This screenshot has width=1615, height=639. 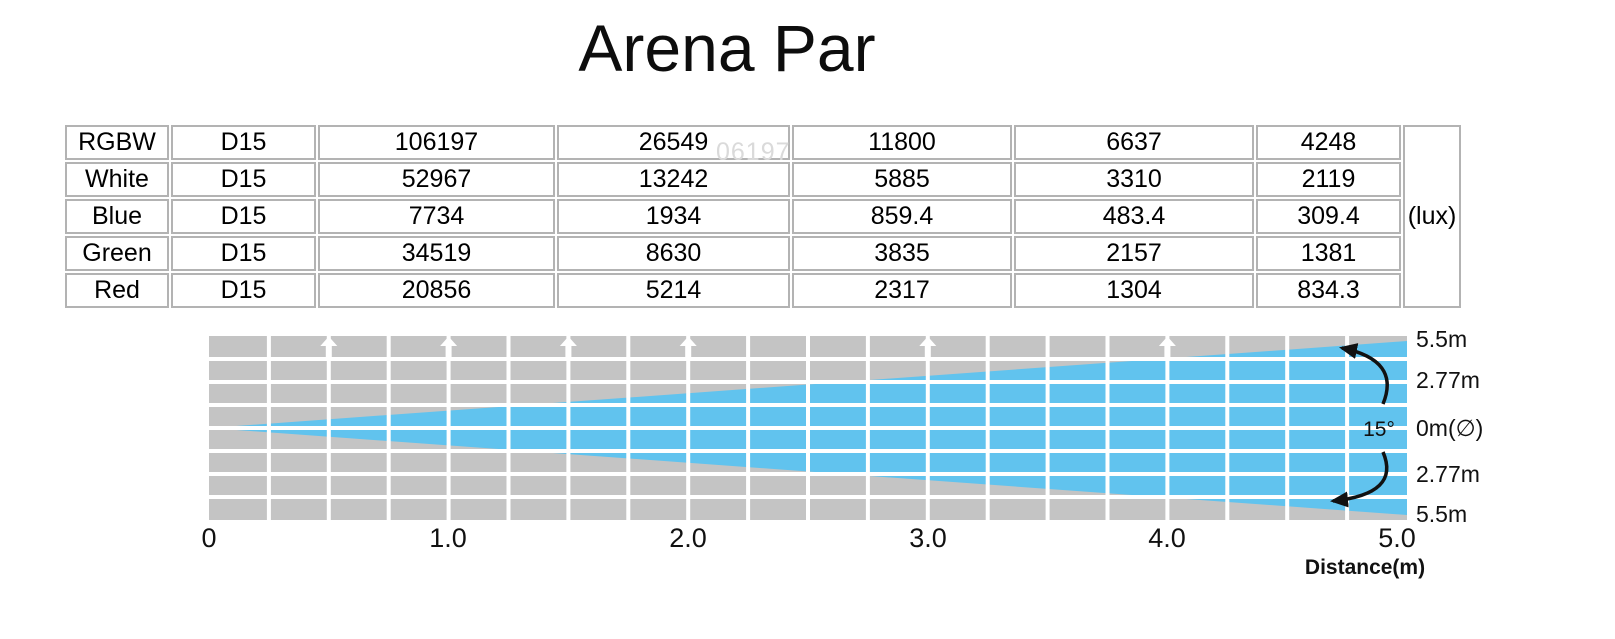 I want to click on value-cell: 483.4, so click(x=1134, y=216).